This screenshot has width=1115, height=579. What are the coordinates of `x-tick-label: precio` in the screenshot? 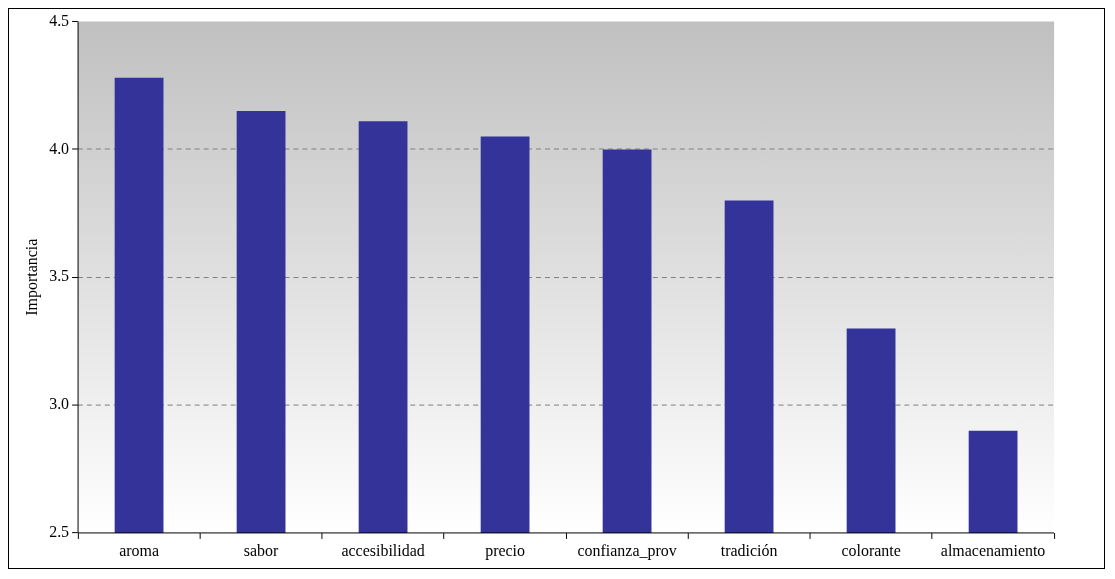 It's located at (505, 550).